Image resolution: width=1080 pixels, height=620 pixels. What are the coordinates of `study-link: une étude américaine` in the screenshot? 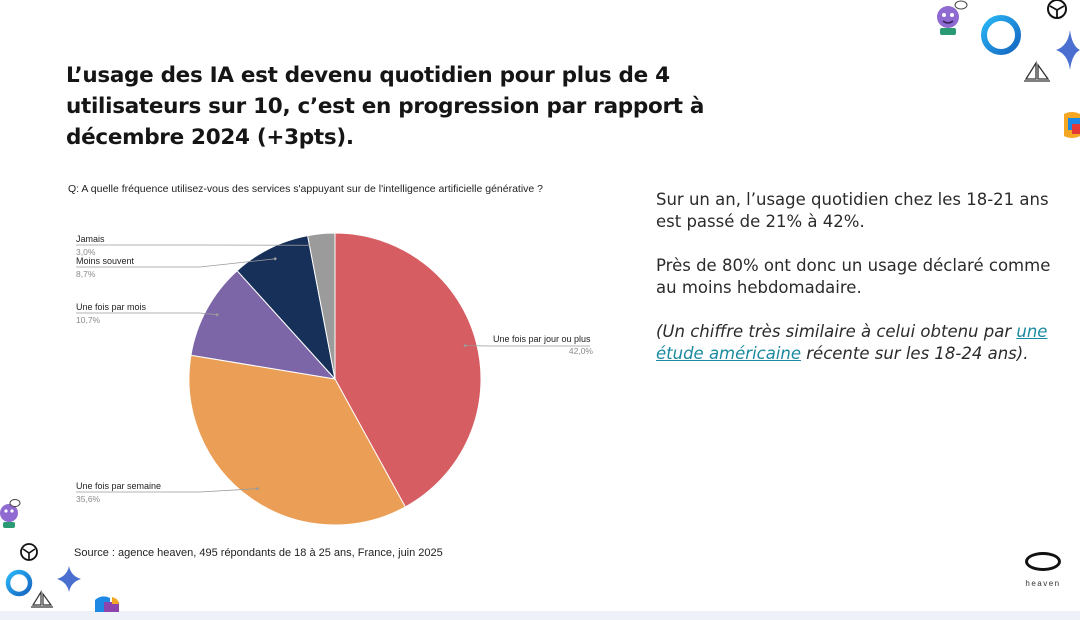 It's located at (852, 342).